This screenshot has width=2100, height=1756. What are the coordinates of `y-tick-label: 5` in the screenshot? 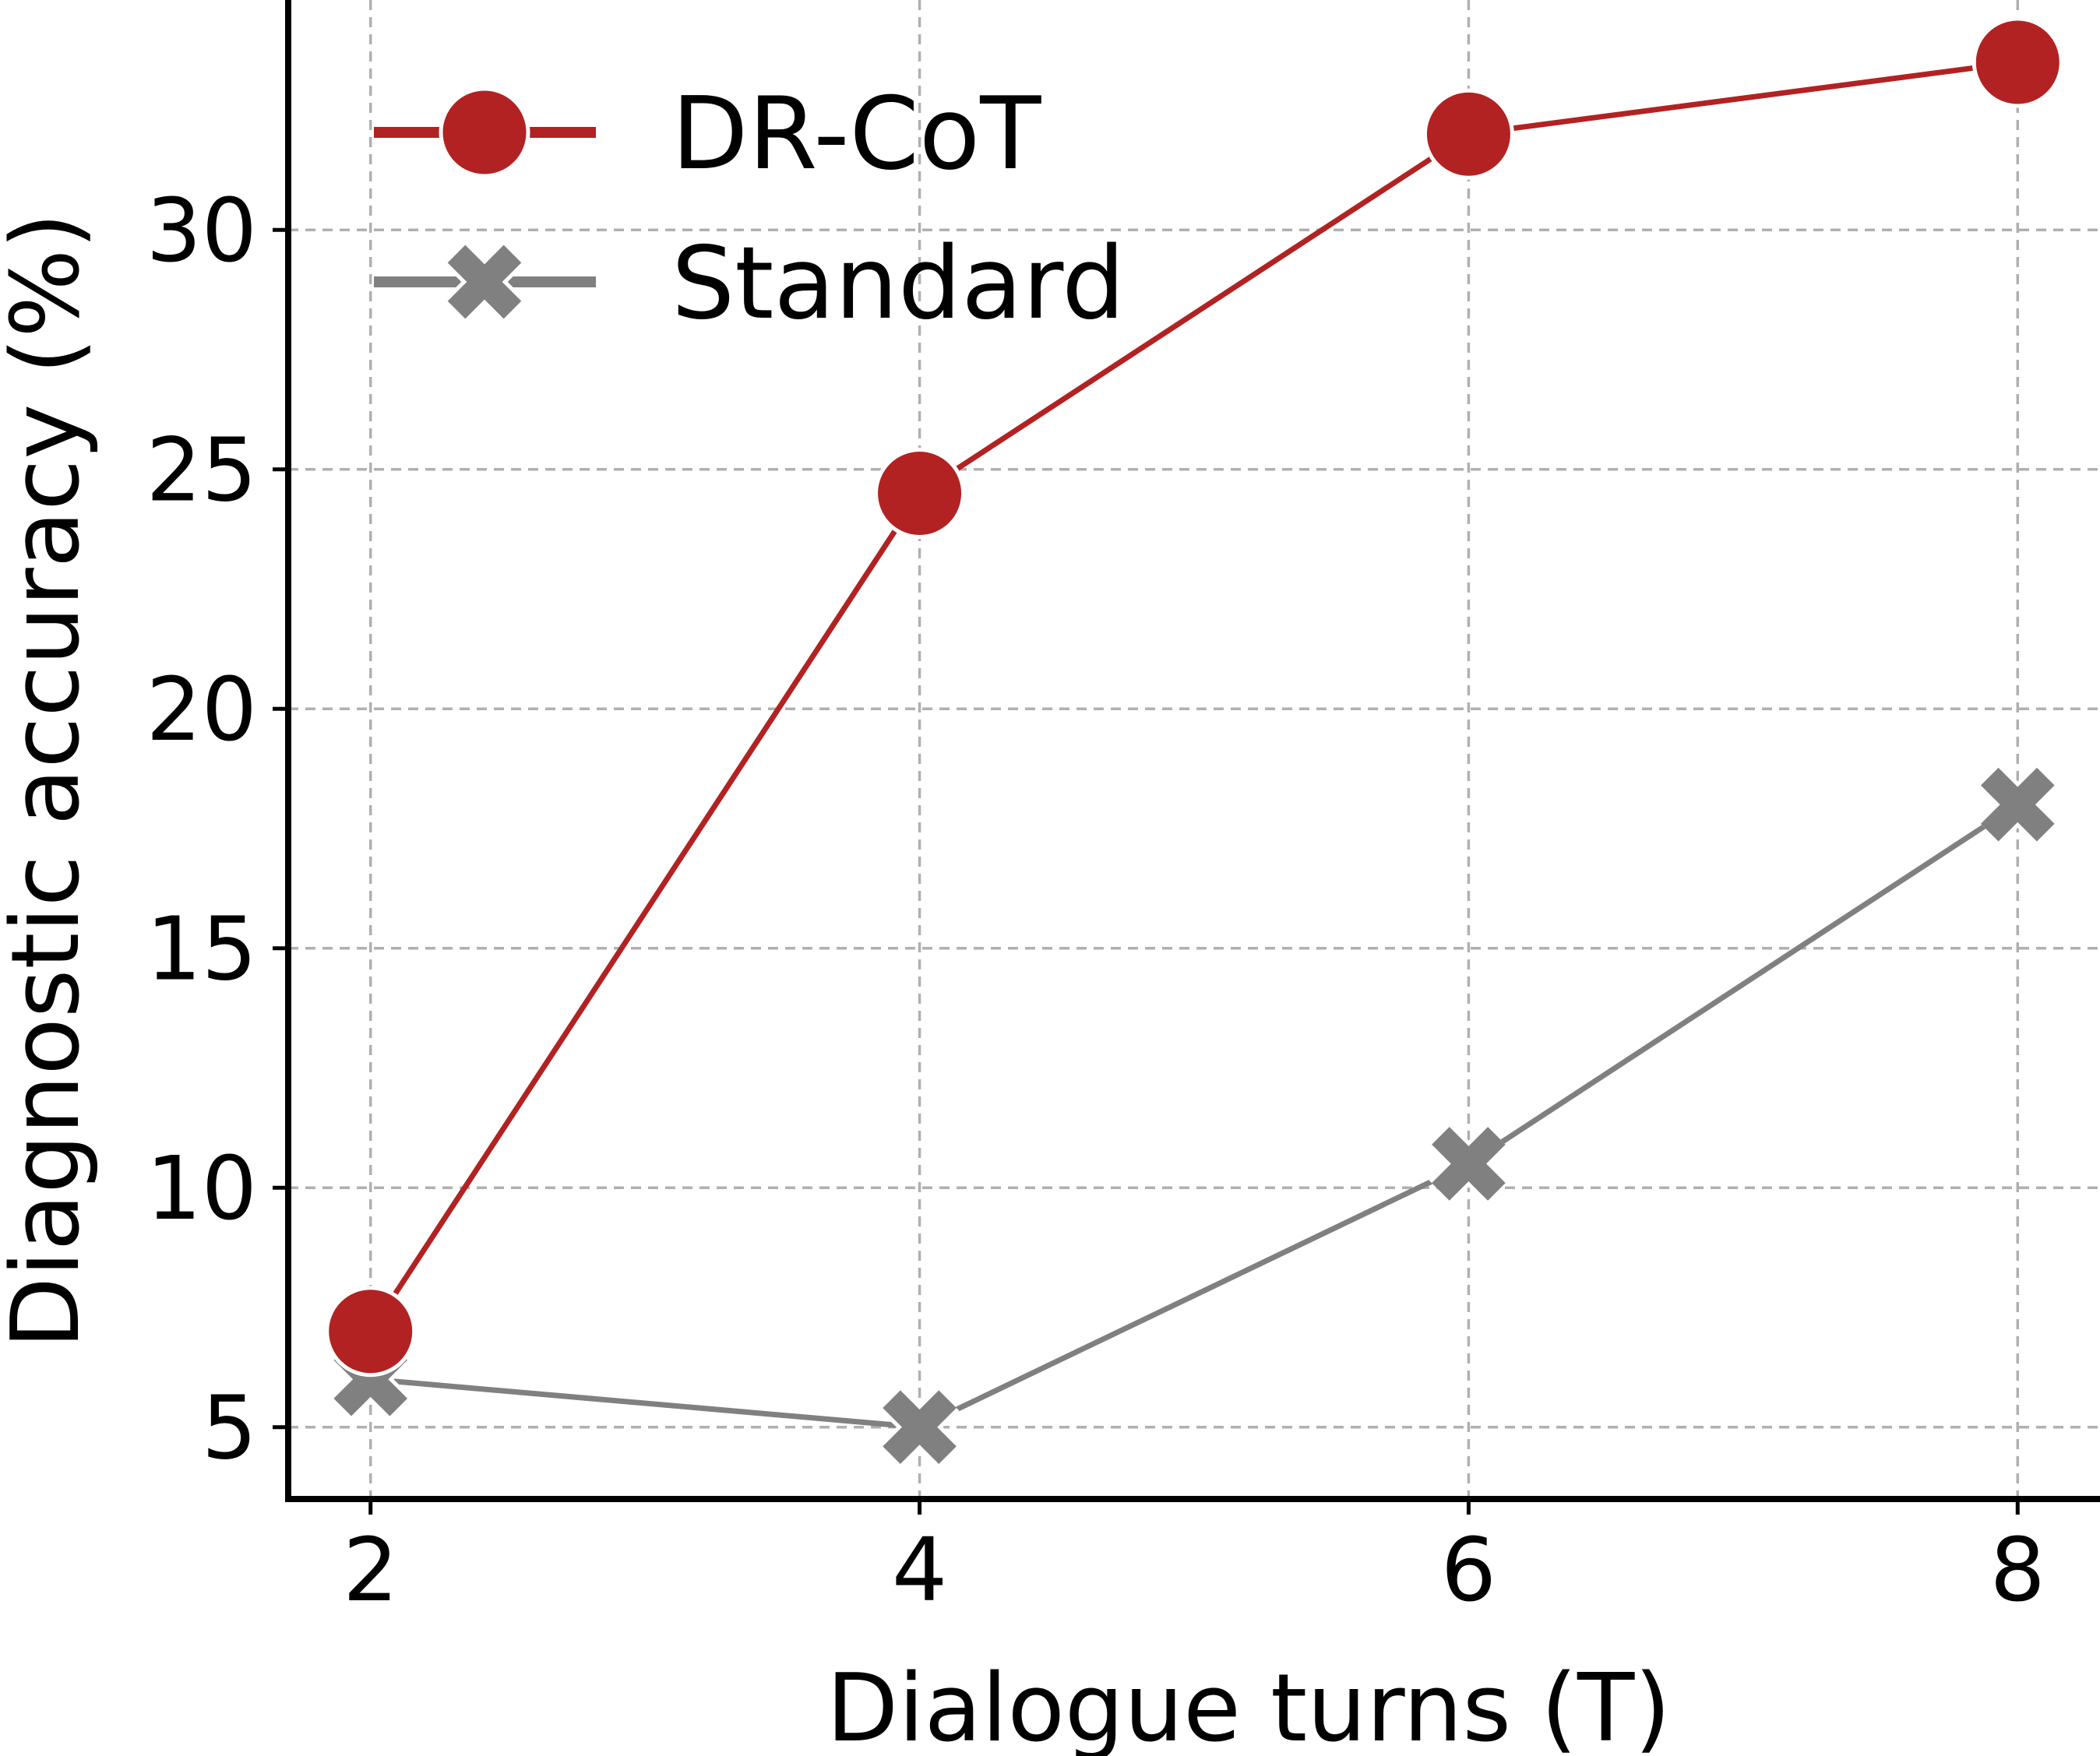 It's located at (229, 1429).